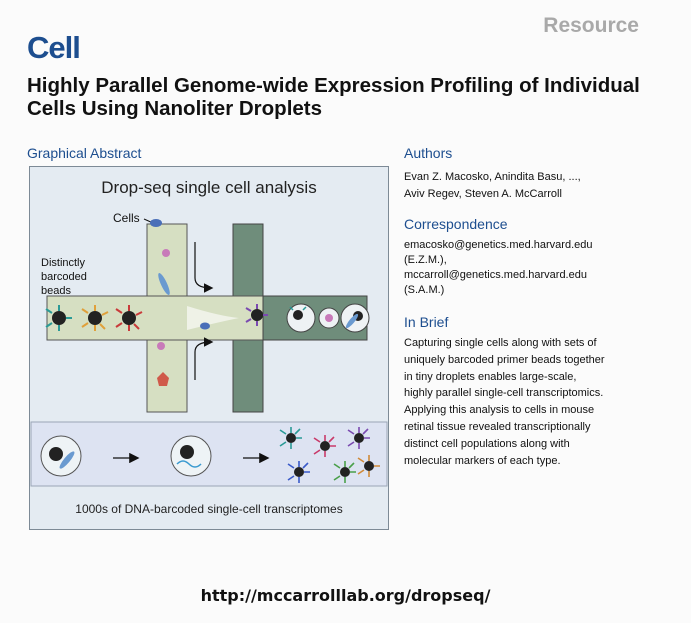  What do you see at coordinates (425, 260) in the screenshot?
I see `correspondence-initials: (E.Z.M.),` at bounding box center [425, 260].